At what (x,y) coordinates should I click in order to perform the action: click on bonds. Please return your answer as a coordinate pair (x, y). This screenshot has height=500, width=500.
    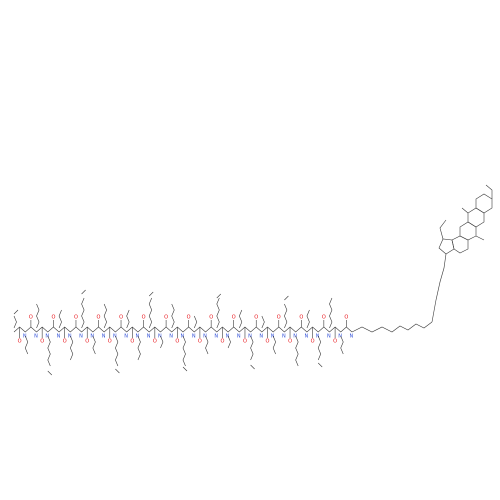
    Looking at the image, I should click on (422, 258).